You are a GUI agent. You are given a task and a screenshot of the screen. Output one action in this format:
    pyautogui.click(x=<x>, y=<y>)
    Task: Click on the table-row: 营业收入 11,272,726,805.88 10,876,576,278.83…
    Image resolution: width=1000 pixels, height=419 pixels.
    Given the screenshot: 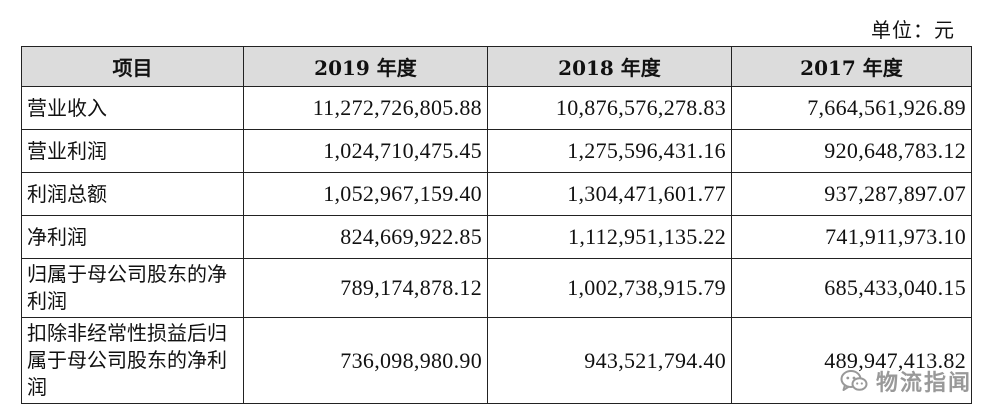 What is the action you would take?
    pyautogui.click(x=496, y=108)
    